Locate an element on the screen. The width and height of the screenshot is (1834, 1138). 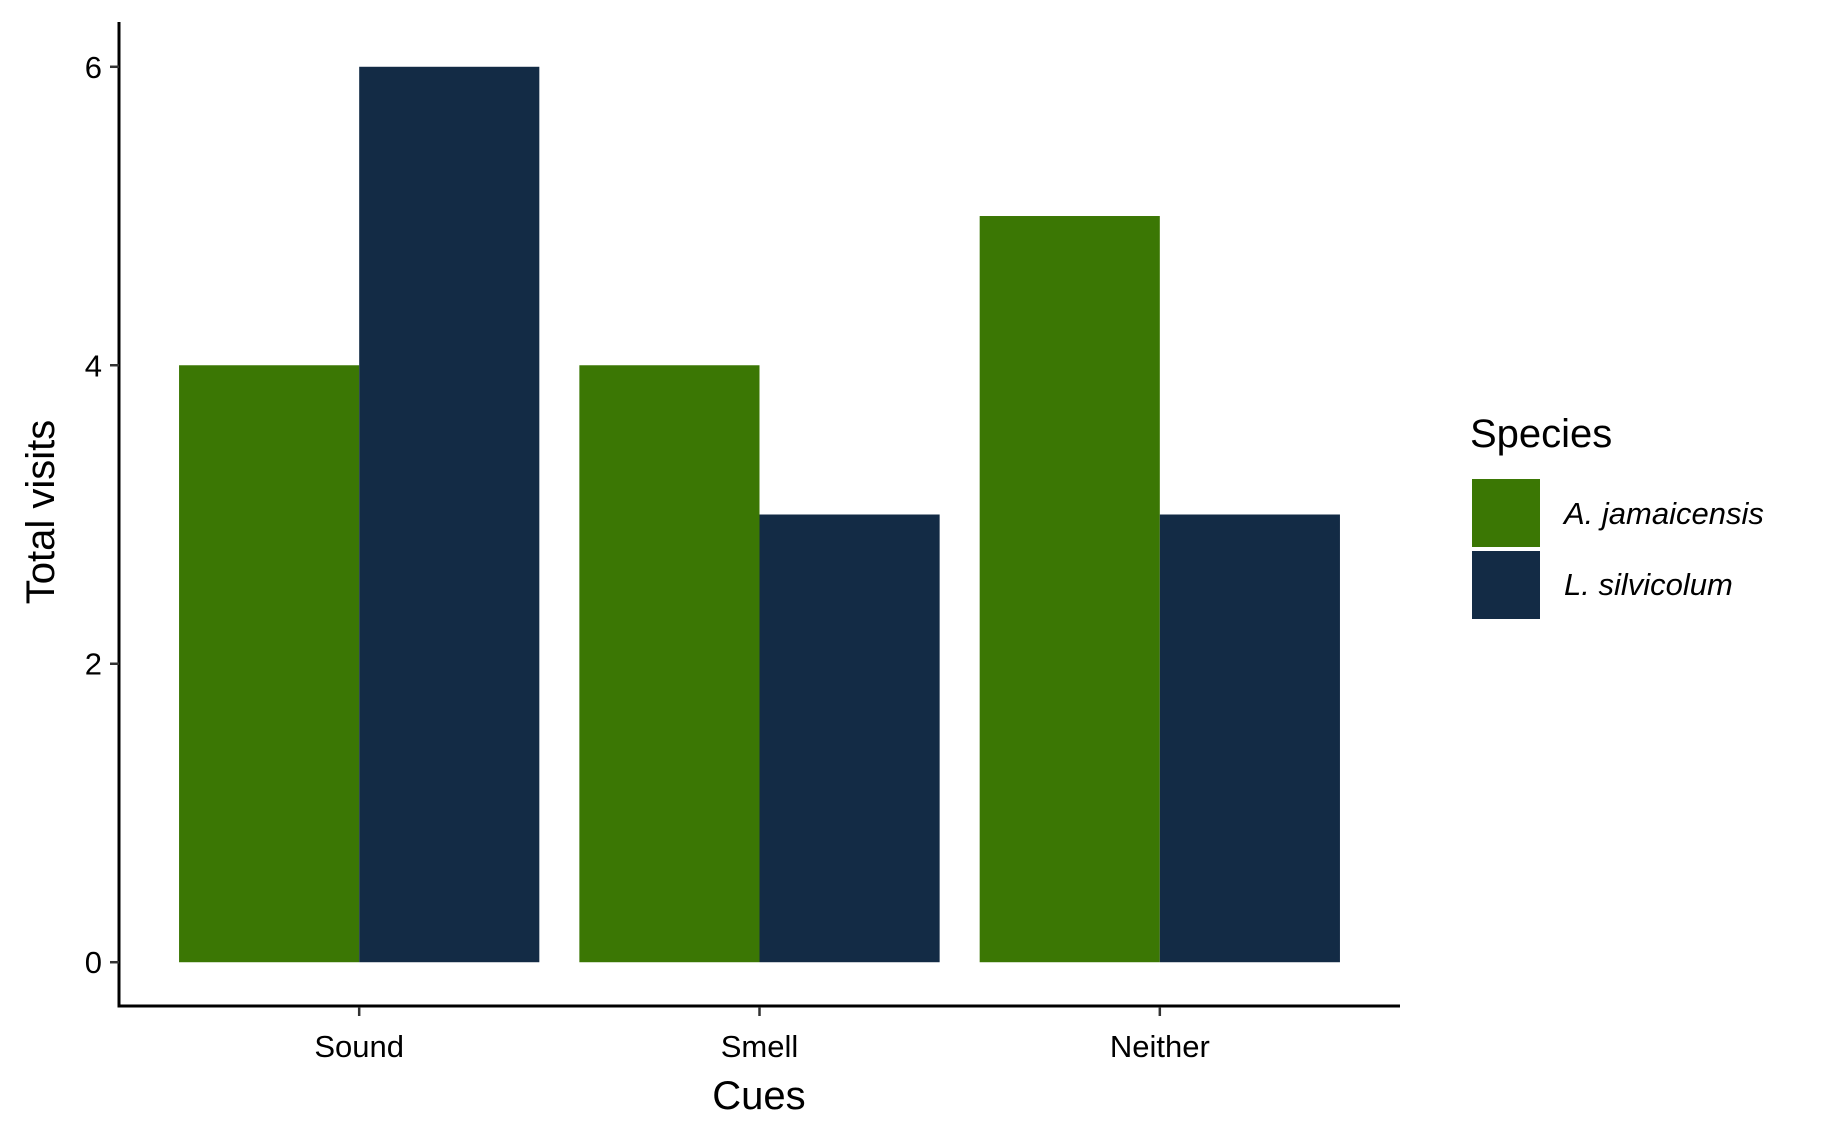
x-axis-title: Cues is located at coordinates (758, 1096).